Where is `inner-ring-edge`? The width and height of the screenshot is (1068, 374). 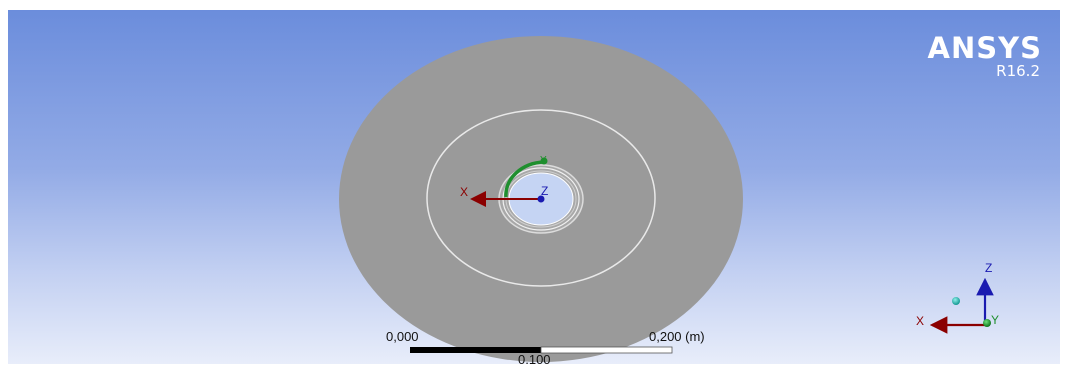
inner-ring-edge is located at coordinates (541, 198).